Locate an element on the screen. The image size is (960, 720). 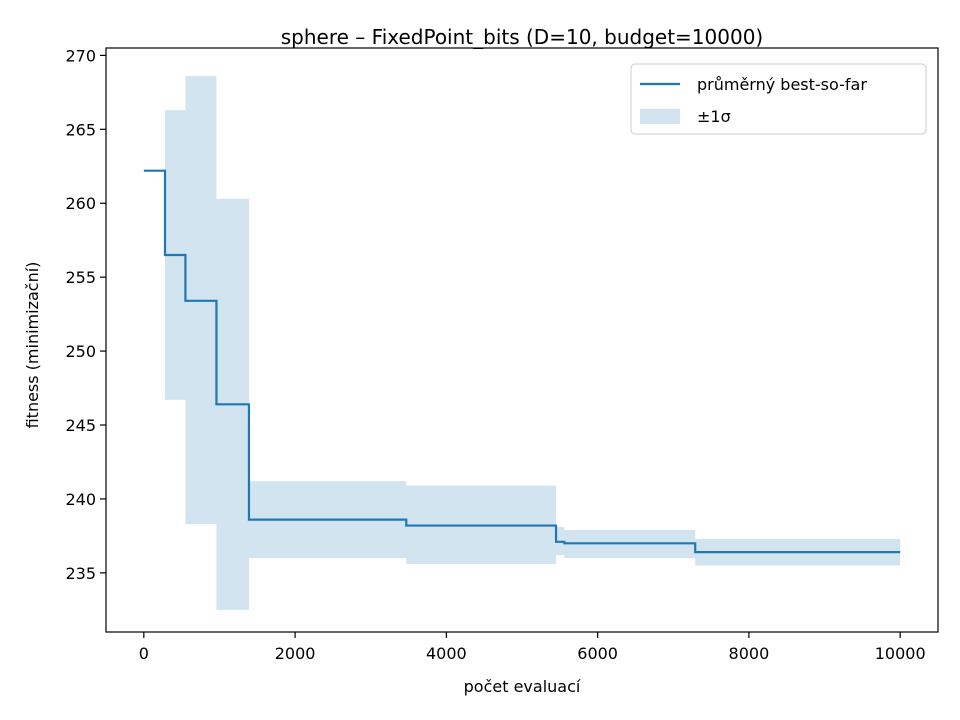
x-tick-label: 6000 is located at coordinates (597, 653).